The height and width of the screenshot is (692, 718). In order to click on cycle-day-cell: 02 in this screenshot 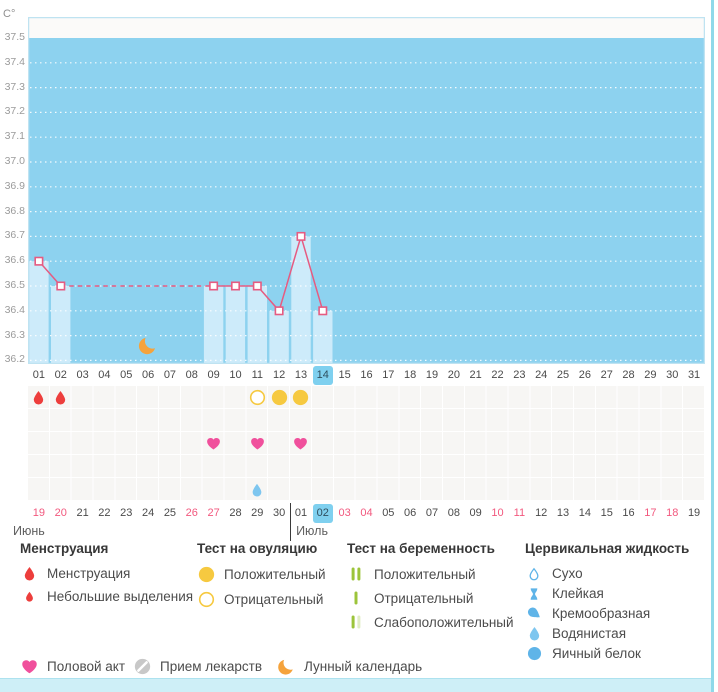, I will do `click(60, 375)`.